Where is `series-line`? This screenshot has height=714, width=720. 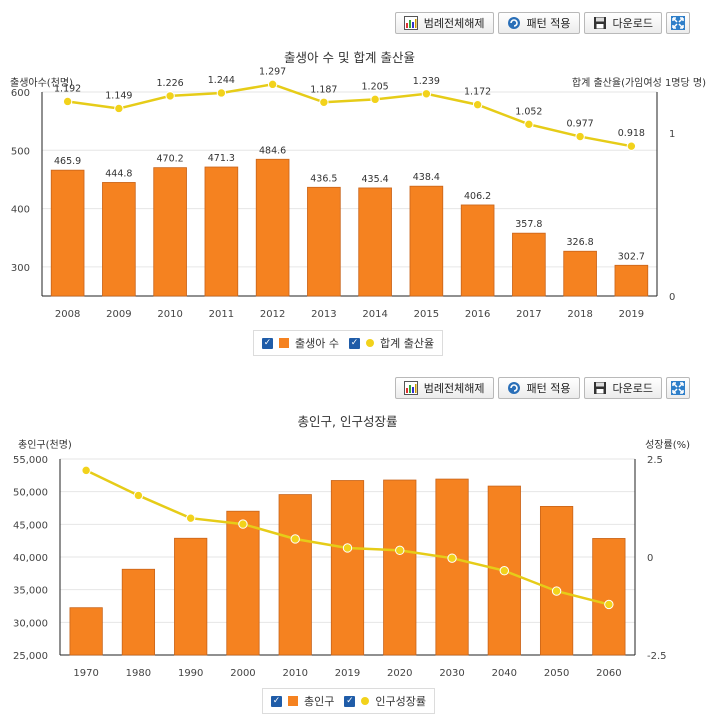
series-line is located at coordinates (349, 115).